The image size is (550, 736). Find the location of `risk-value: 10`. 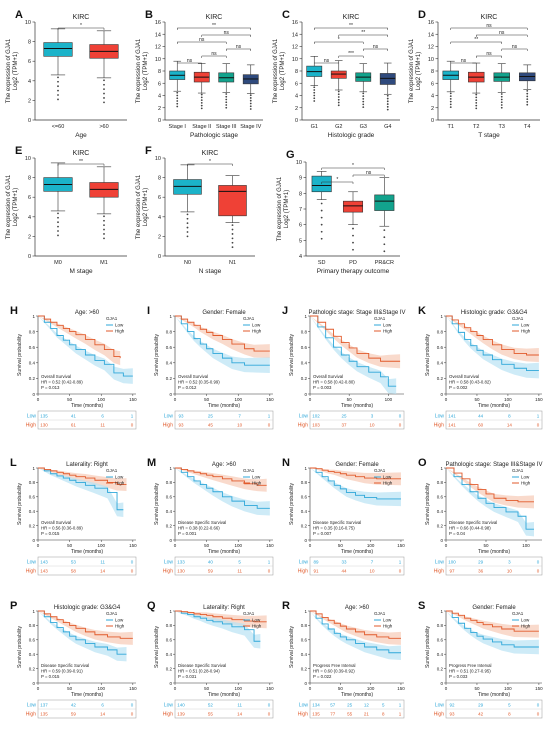

risk-value: 10 is located at coordinates (372, 425).